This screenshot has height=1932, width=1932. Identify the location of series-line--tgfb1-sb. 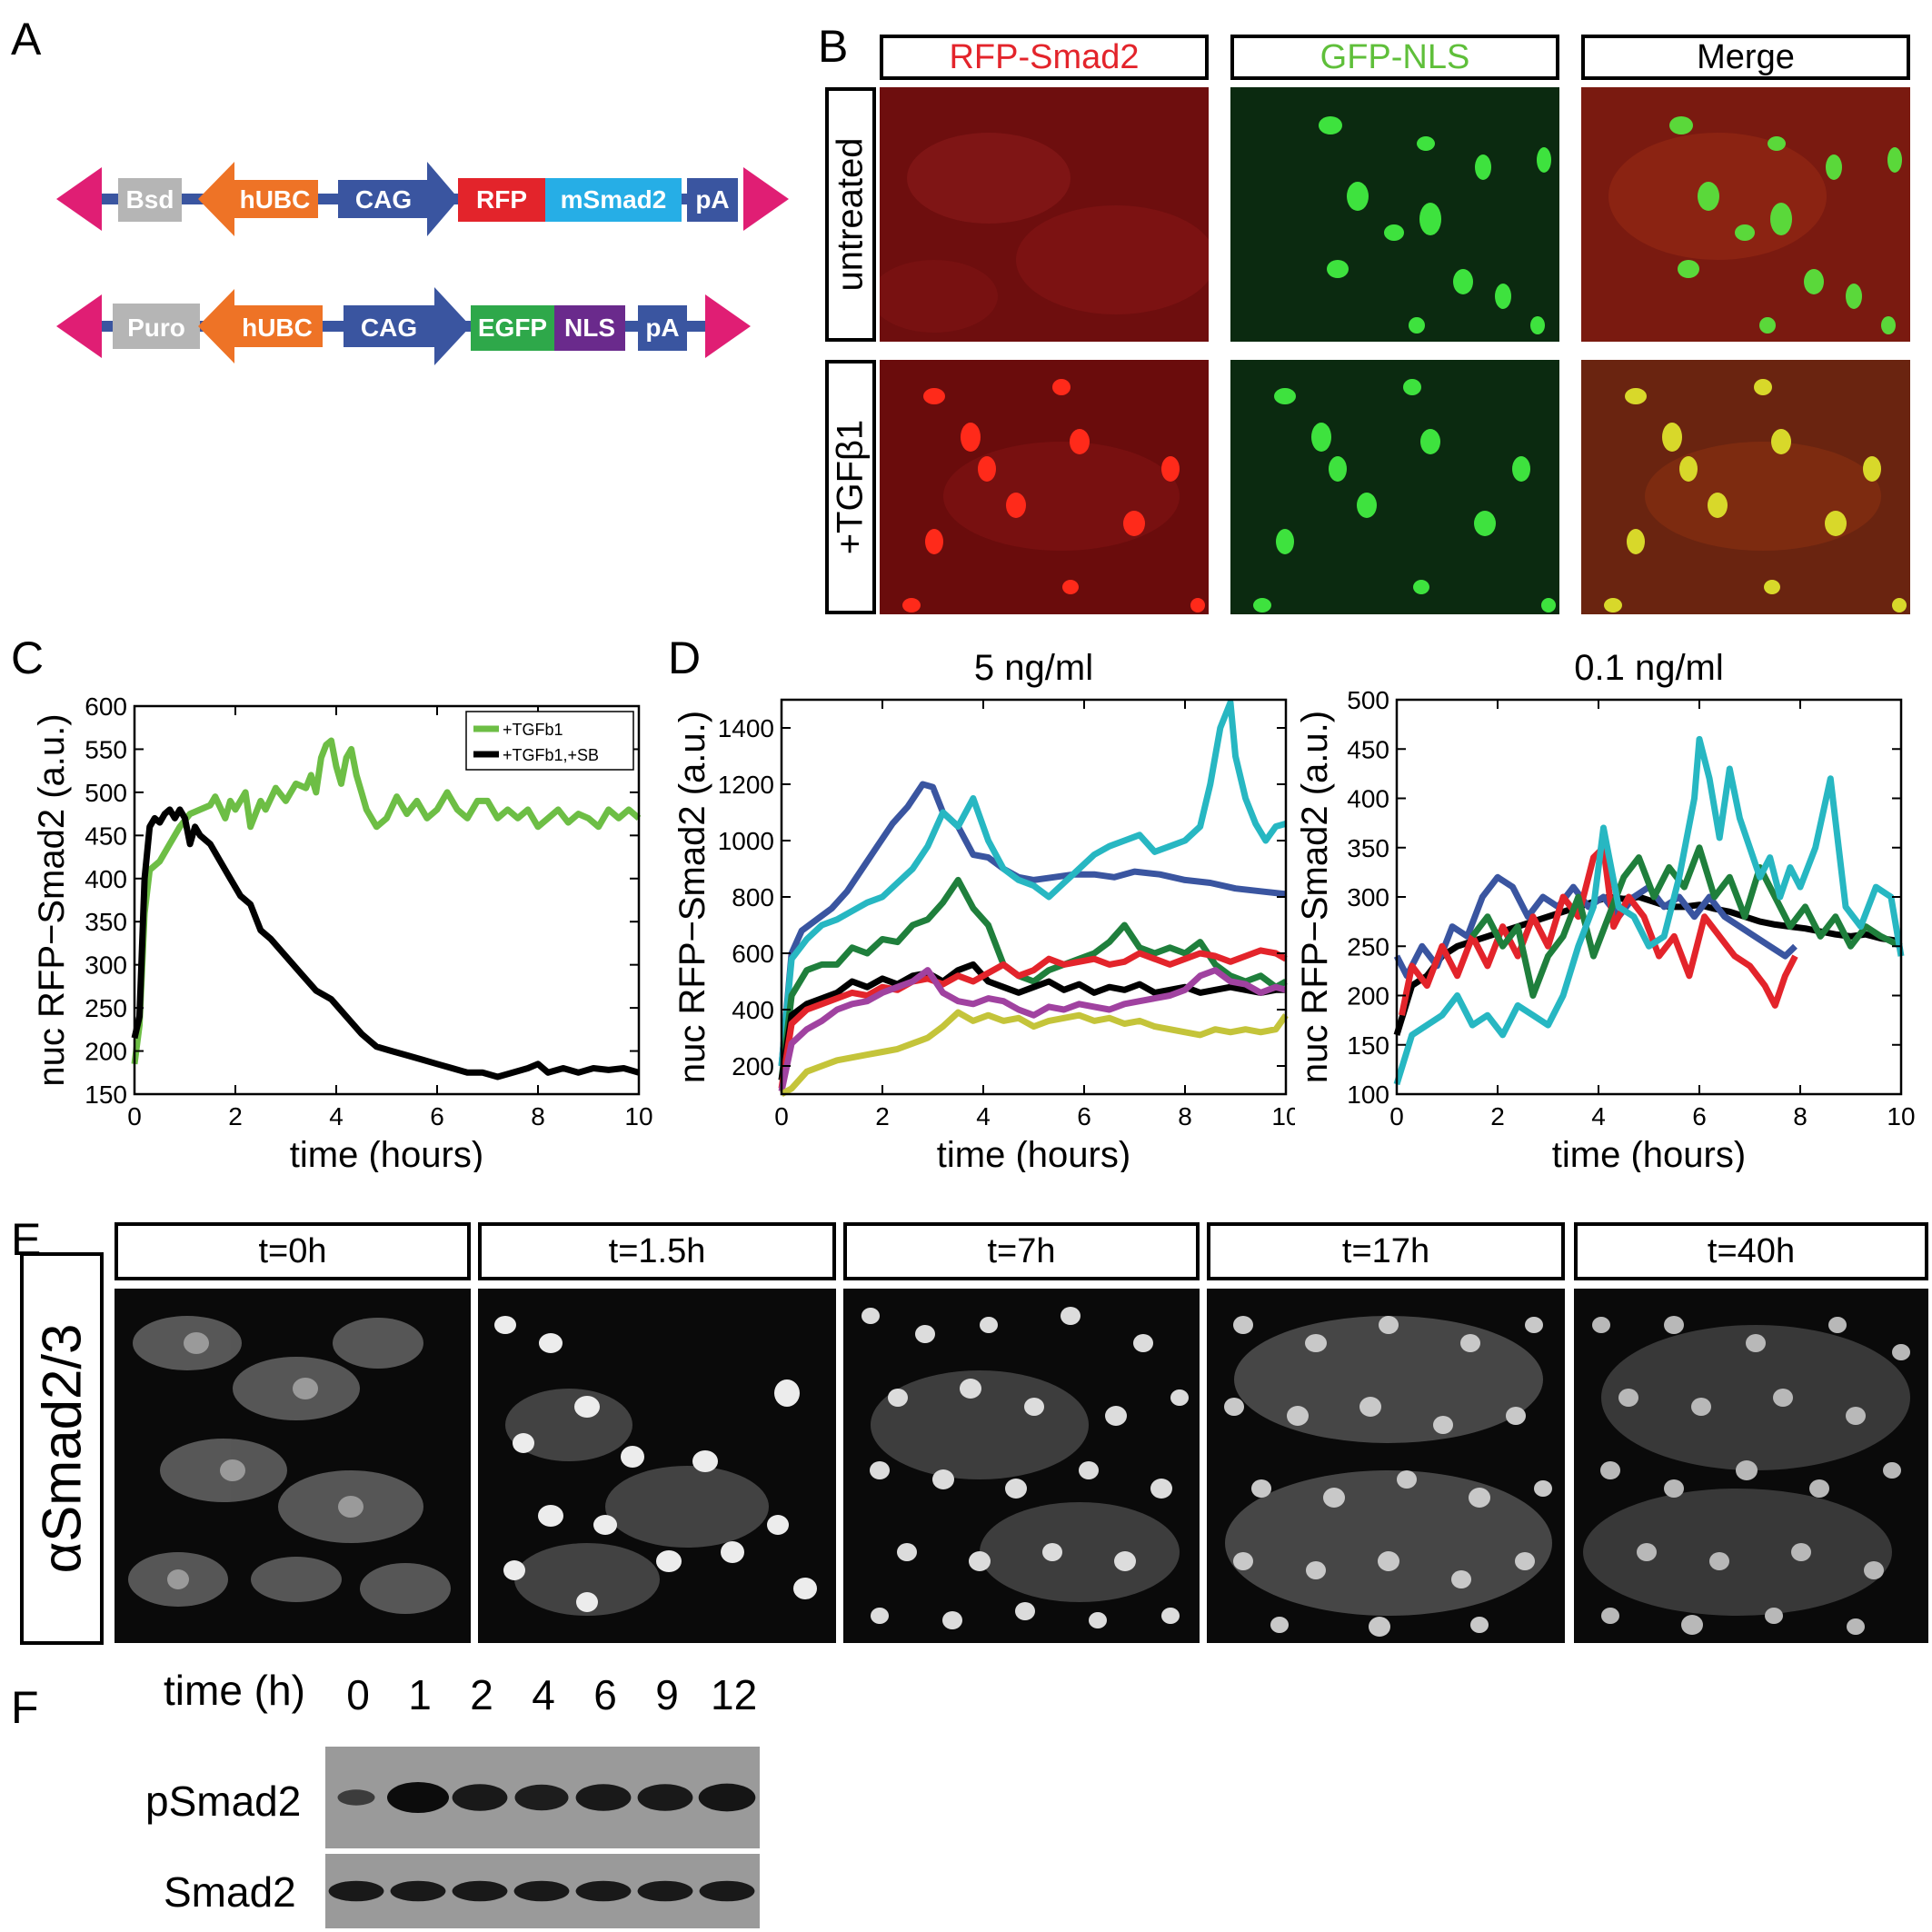
(386, 944).